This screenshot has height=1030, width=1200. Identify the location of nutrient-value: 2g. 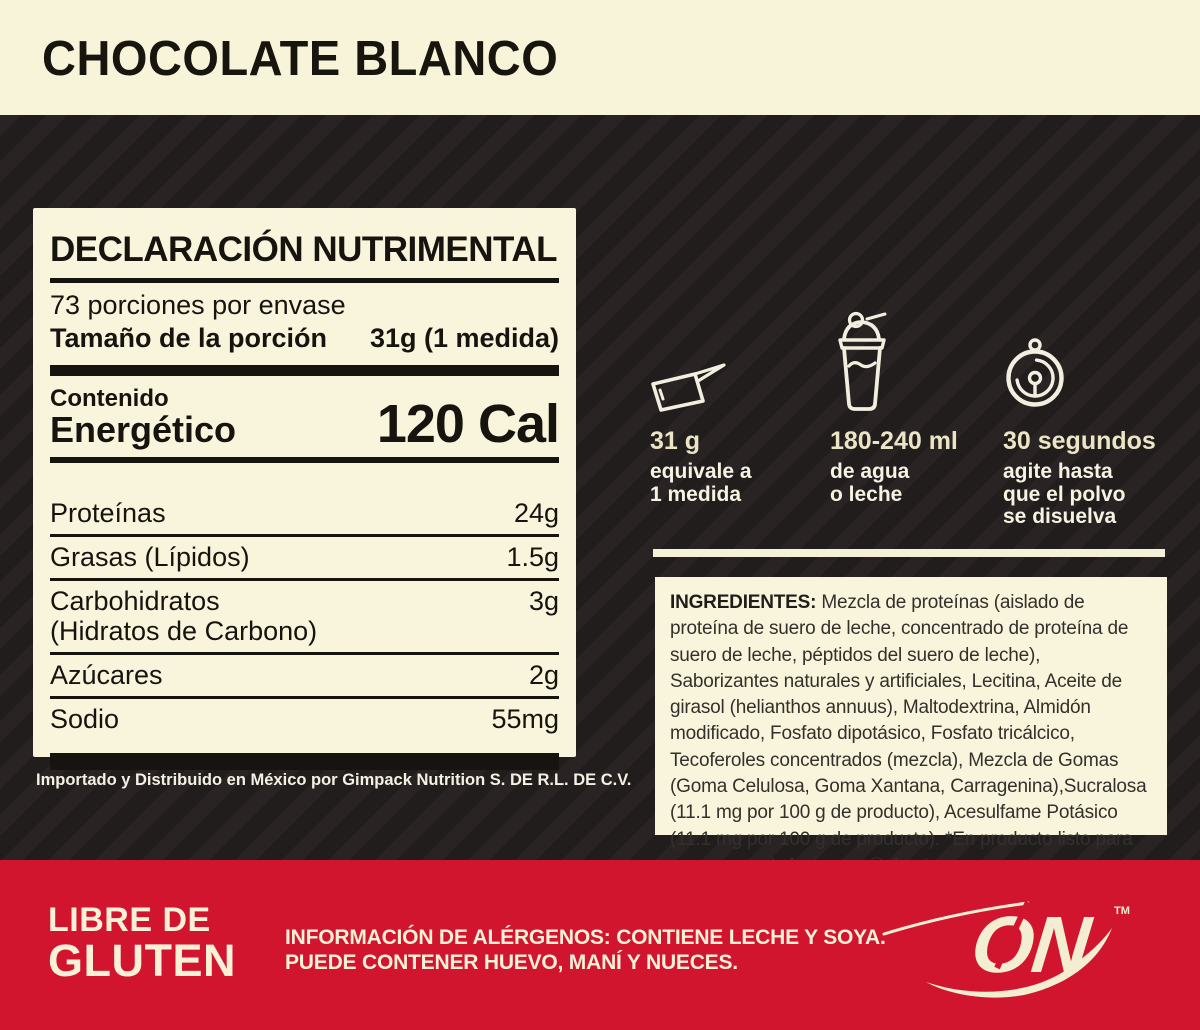
(543, 675).